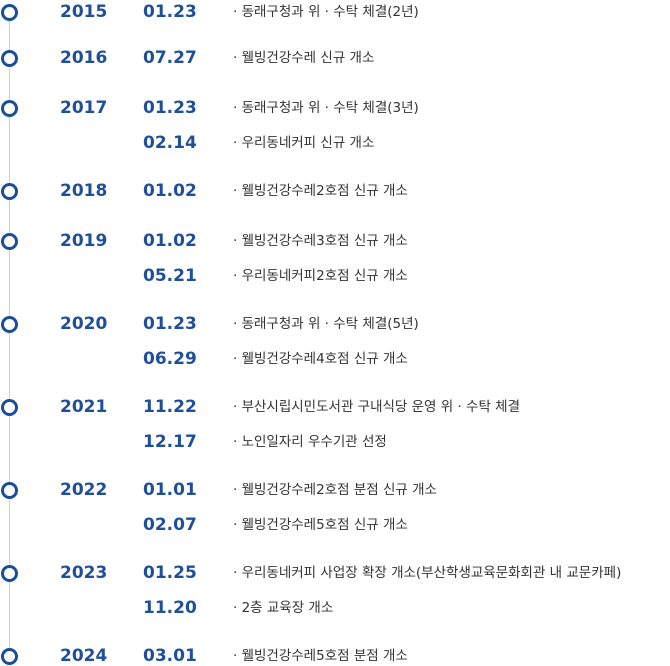  Describe the element at coordinates (320, 191) in the screenshot. I see `event-text: · 웰빙건강수레2호점 신규 개소` at that location.